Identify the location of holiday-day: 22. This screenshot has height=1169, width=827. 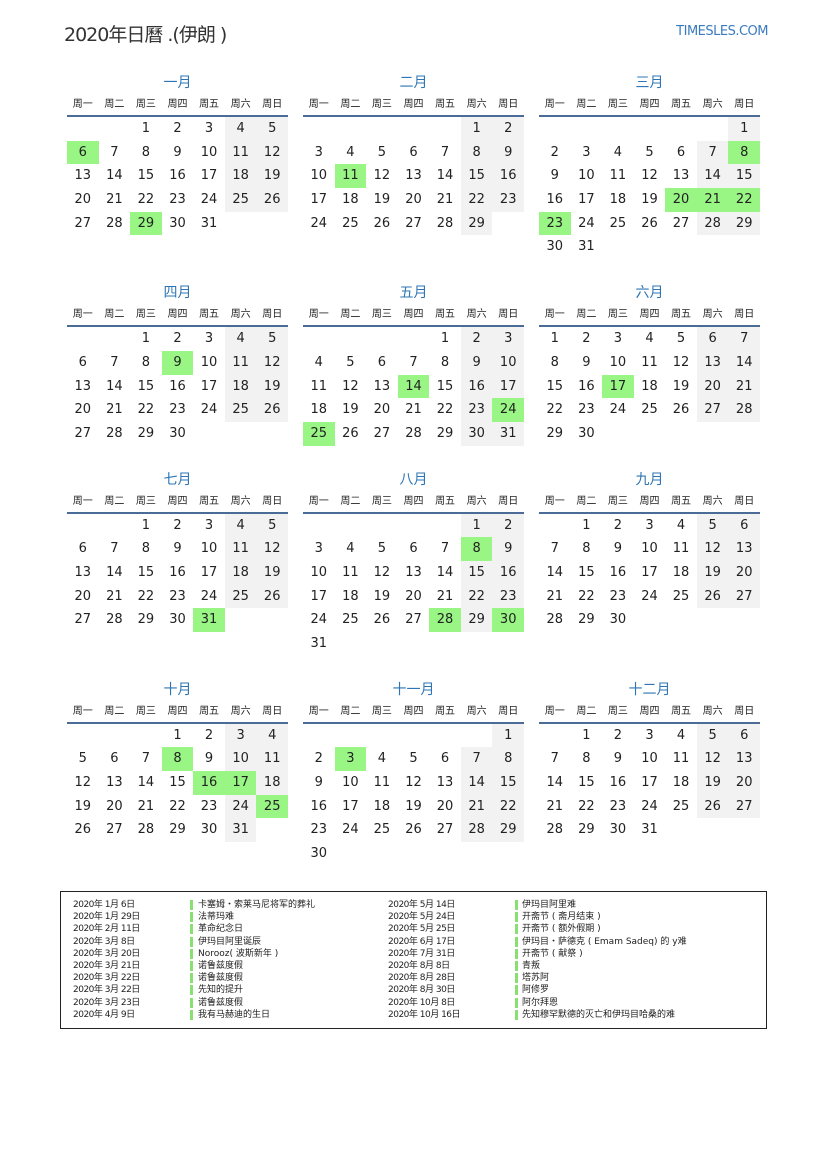
(744, 200).